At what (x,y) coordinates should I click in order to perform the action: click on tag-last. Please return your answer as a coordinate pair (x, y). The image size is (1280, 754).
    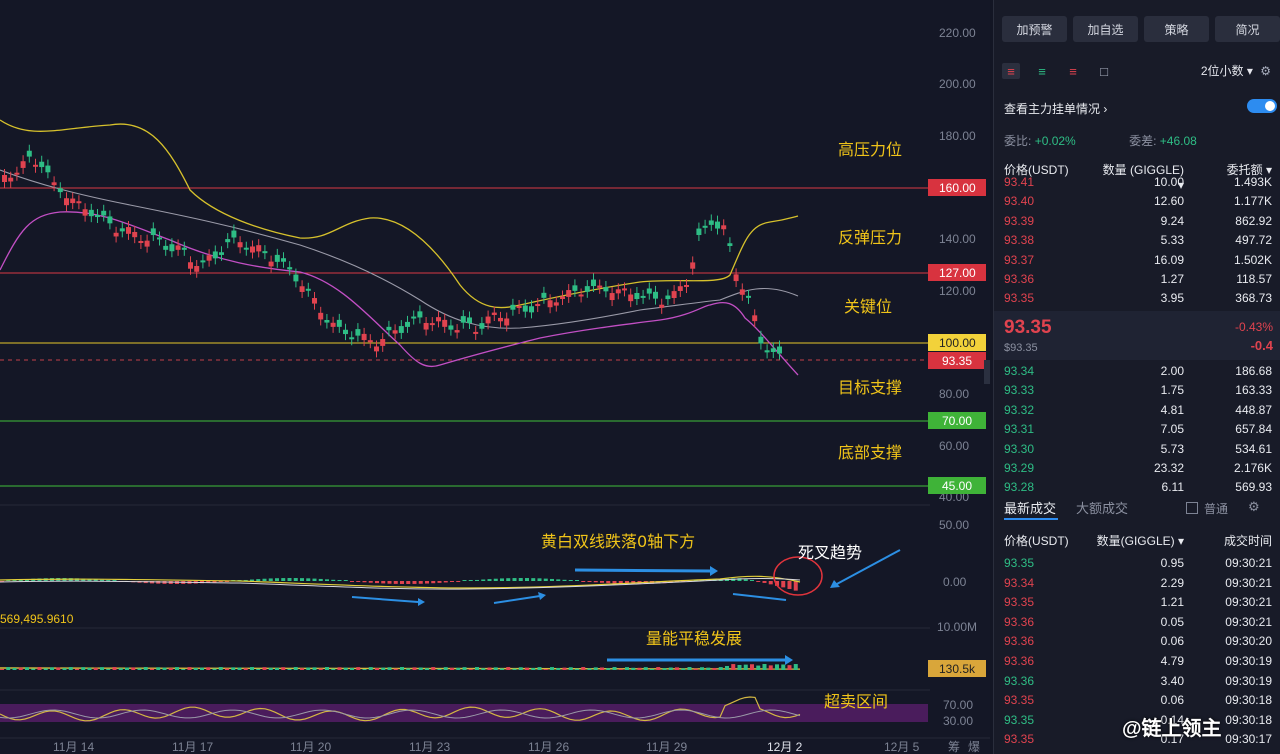
    Looking at the image, I should click on (957, 360).